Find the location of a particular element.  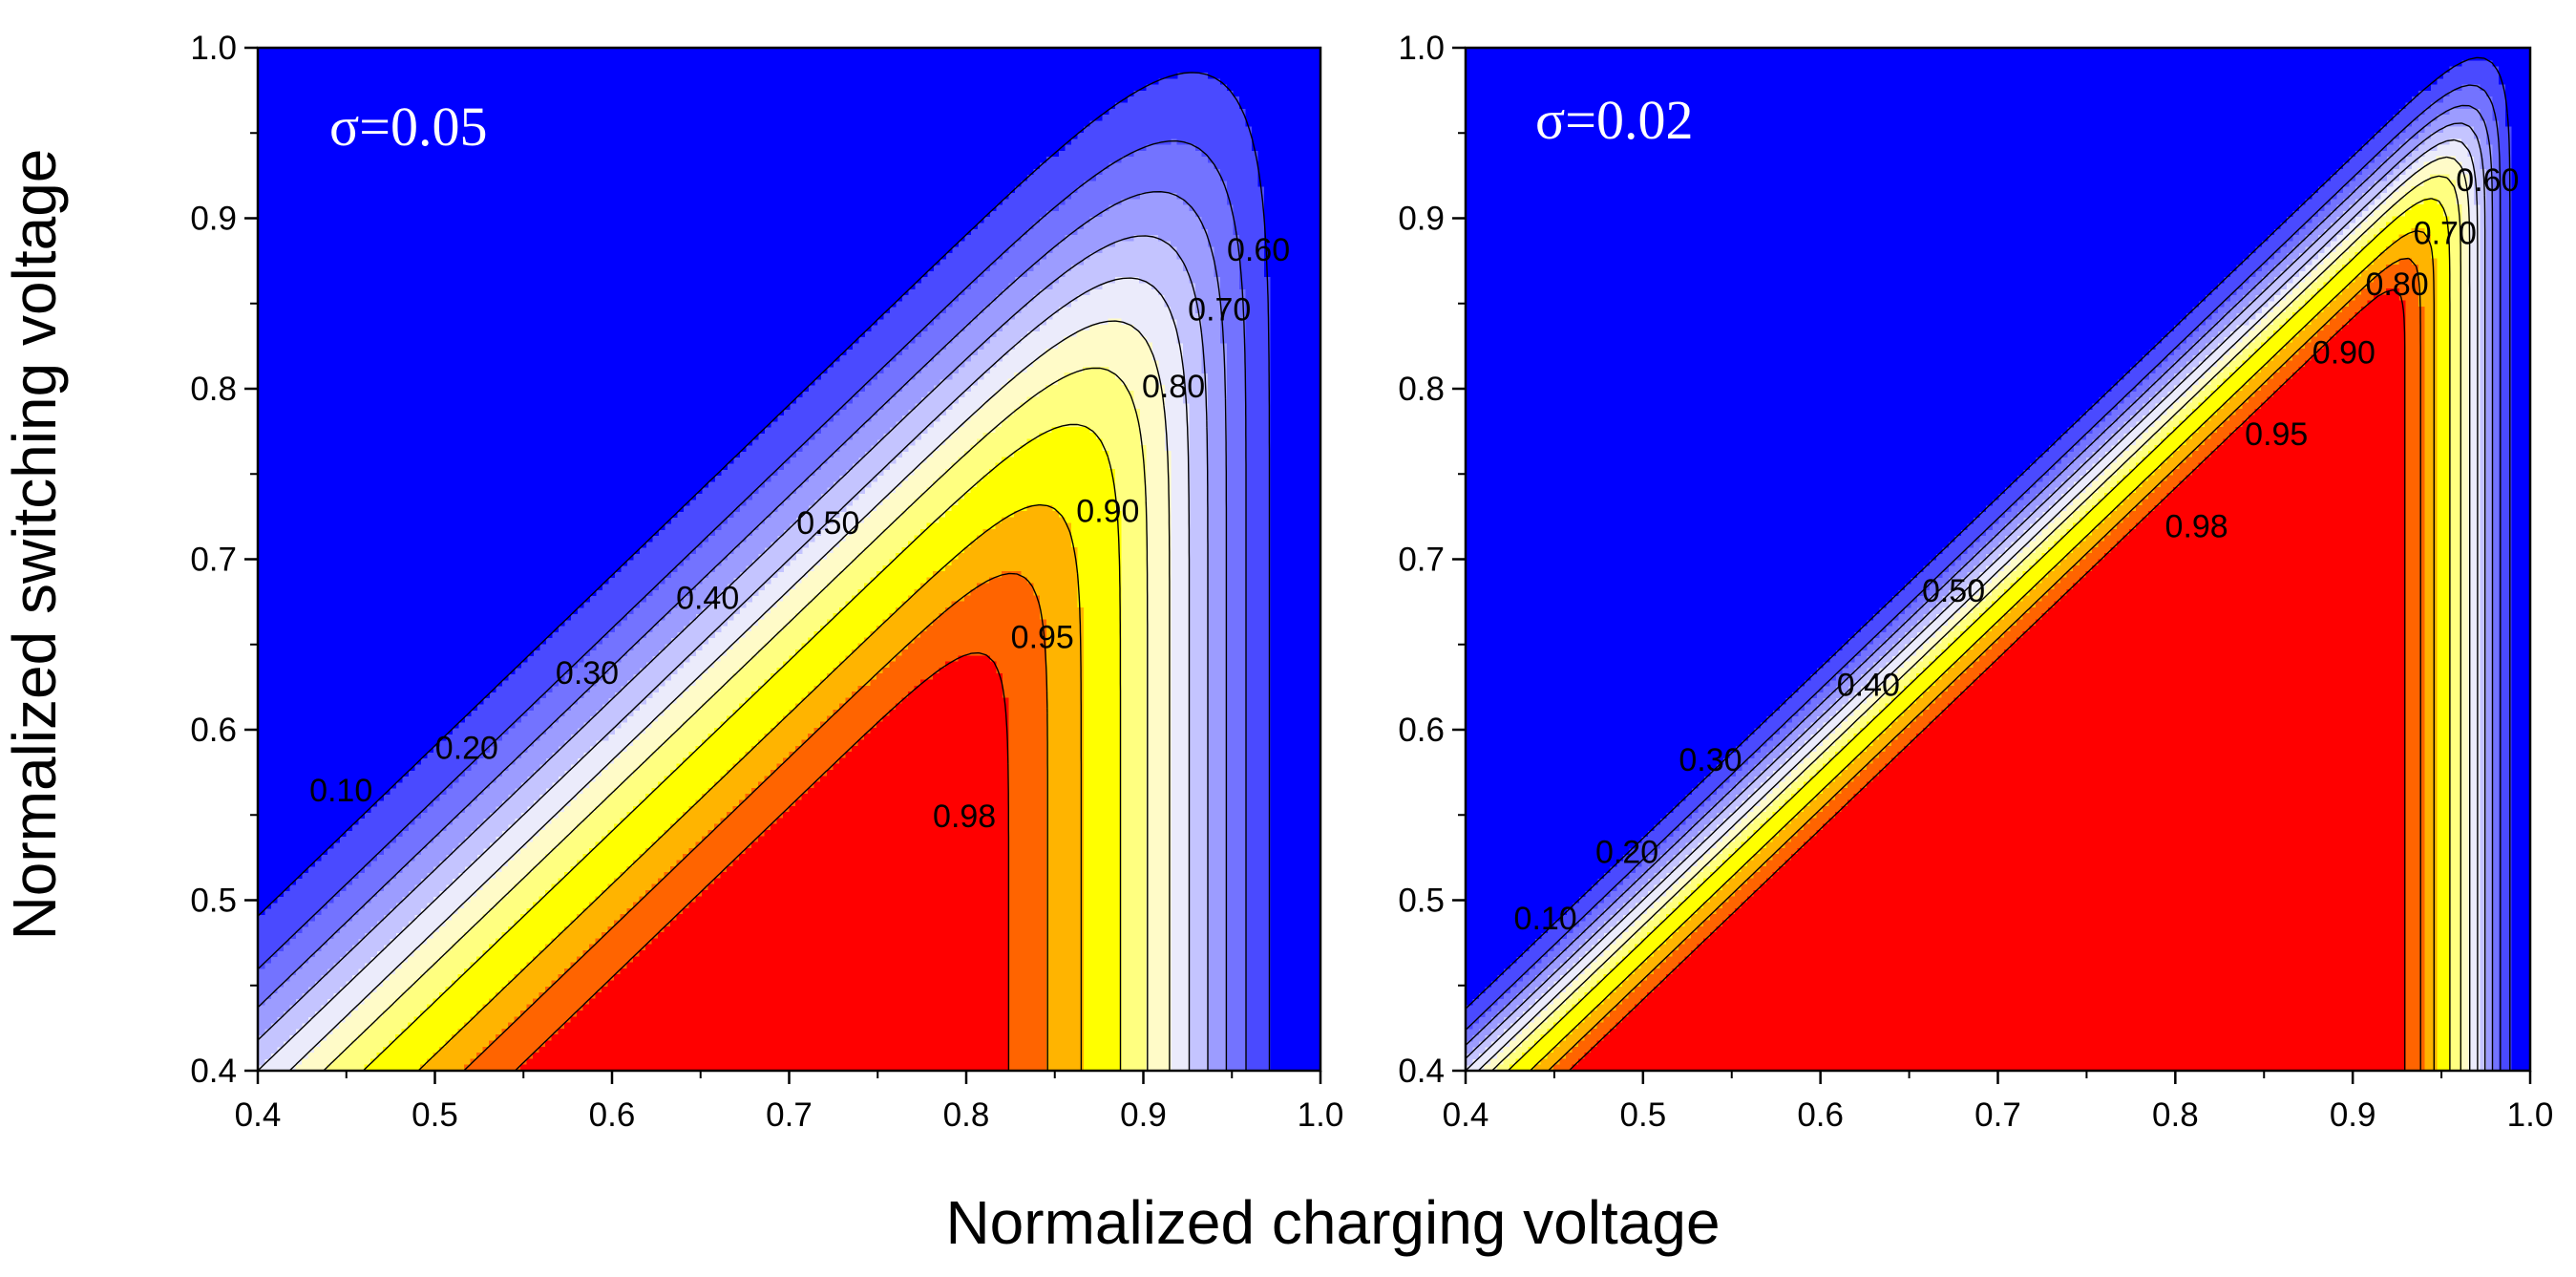

y-axis-label: Normalized switching voltage is located at coordinates (34, 545).